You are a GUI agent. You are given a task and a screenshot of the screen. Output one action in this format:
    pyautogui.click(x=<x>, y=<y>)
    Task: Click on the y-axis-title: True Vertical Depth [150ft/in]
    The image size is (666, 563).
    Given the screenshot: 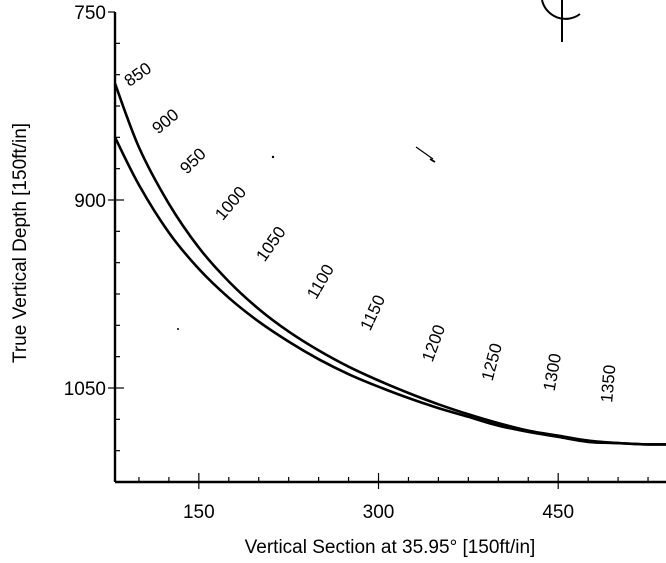 What is the action you would take?
    pyautogui.click(x=20, y=243)
    